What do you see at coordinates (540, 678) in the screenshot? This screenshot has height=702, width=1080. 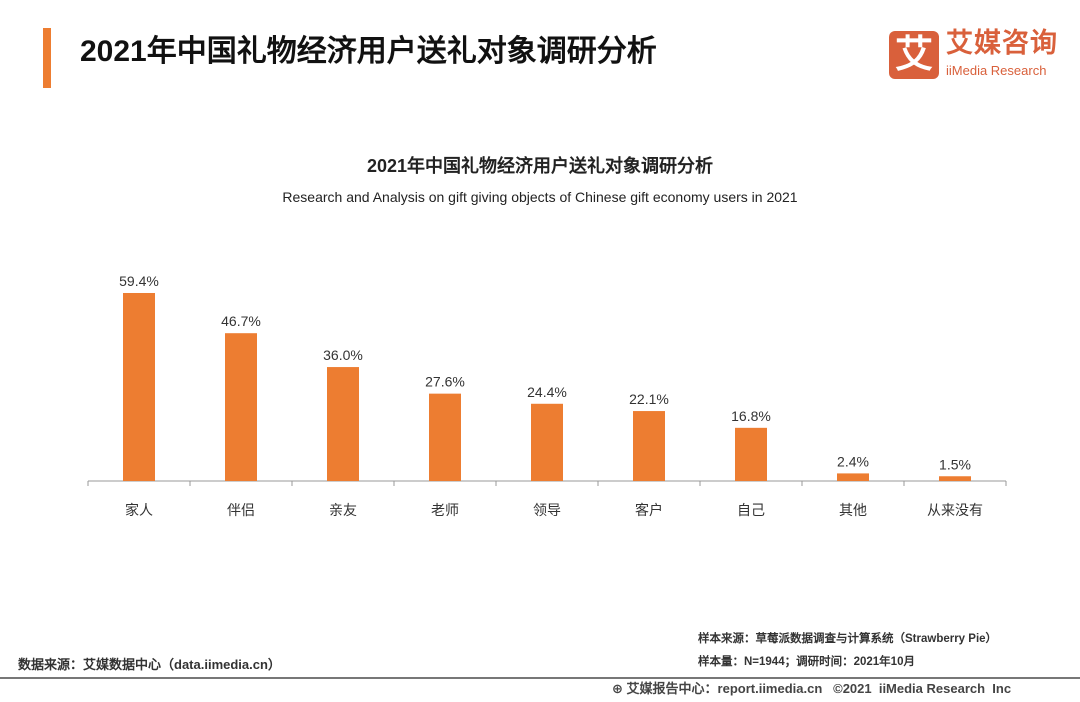 I see `footer-divider` at bounding box center [540, 678].